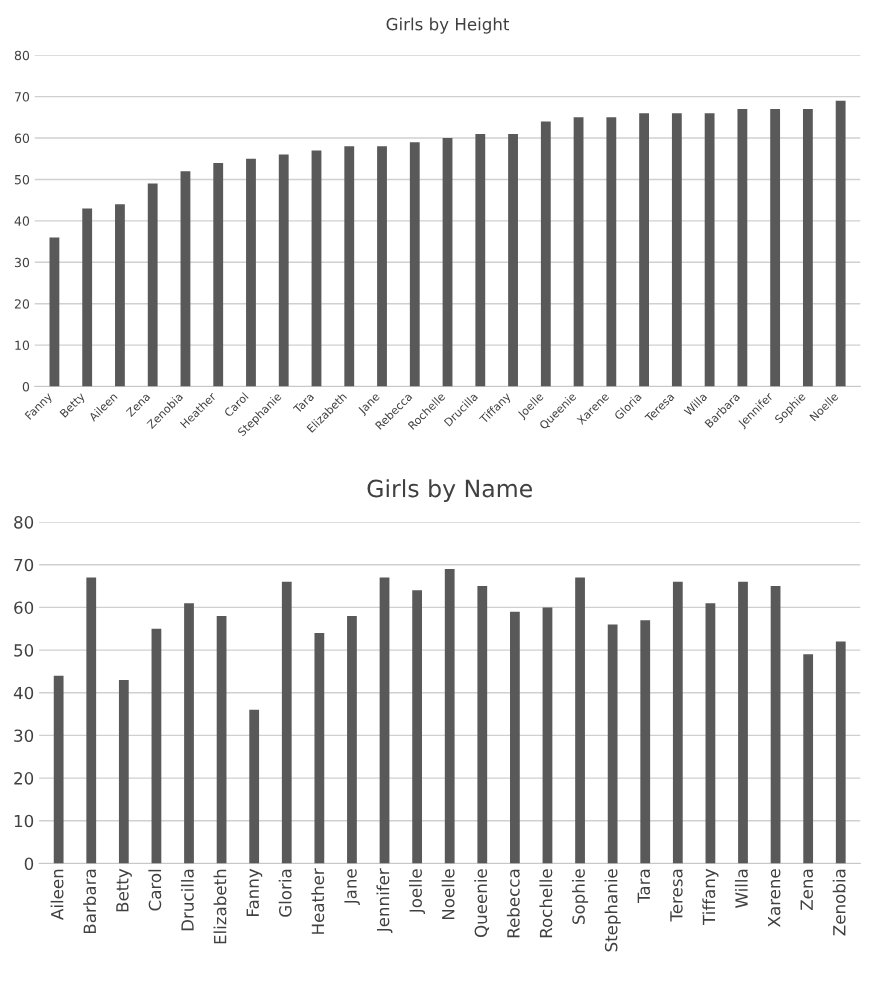 The height and width of the screenshot is (1004, 869). Describe the element at coordinates (449, 490) in the screenshot. I see `chart-title: Girls by Name` at that location.